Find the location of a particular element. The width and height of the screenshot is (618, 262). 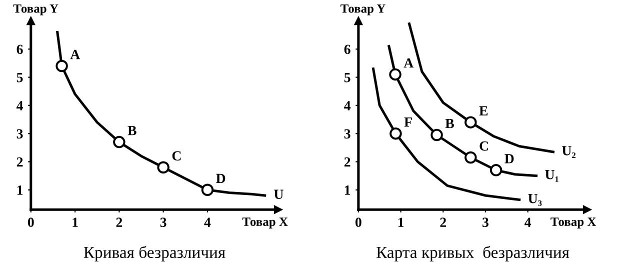

annotation: F is located at coordinates (408, 122).